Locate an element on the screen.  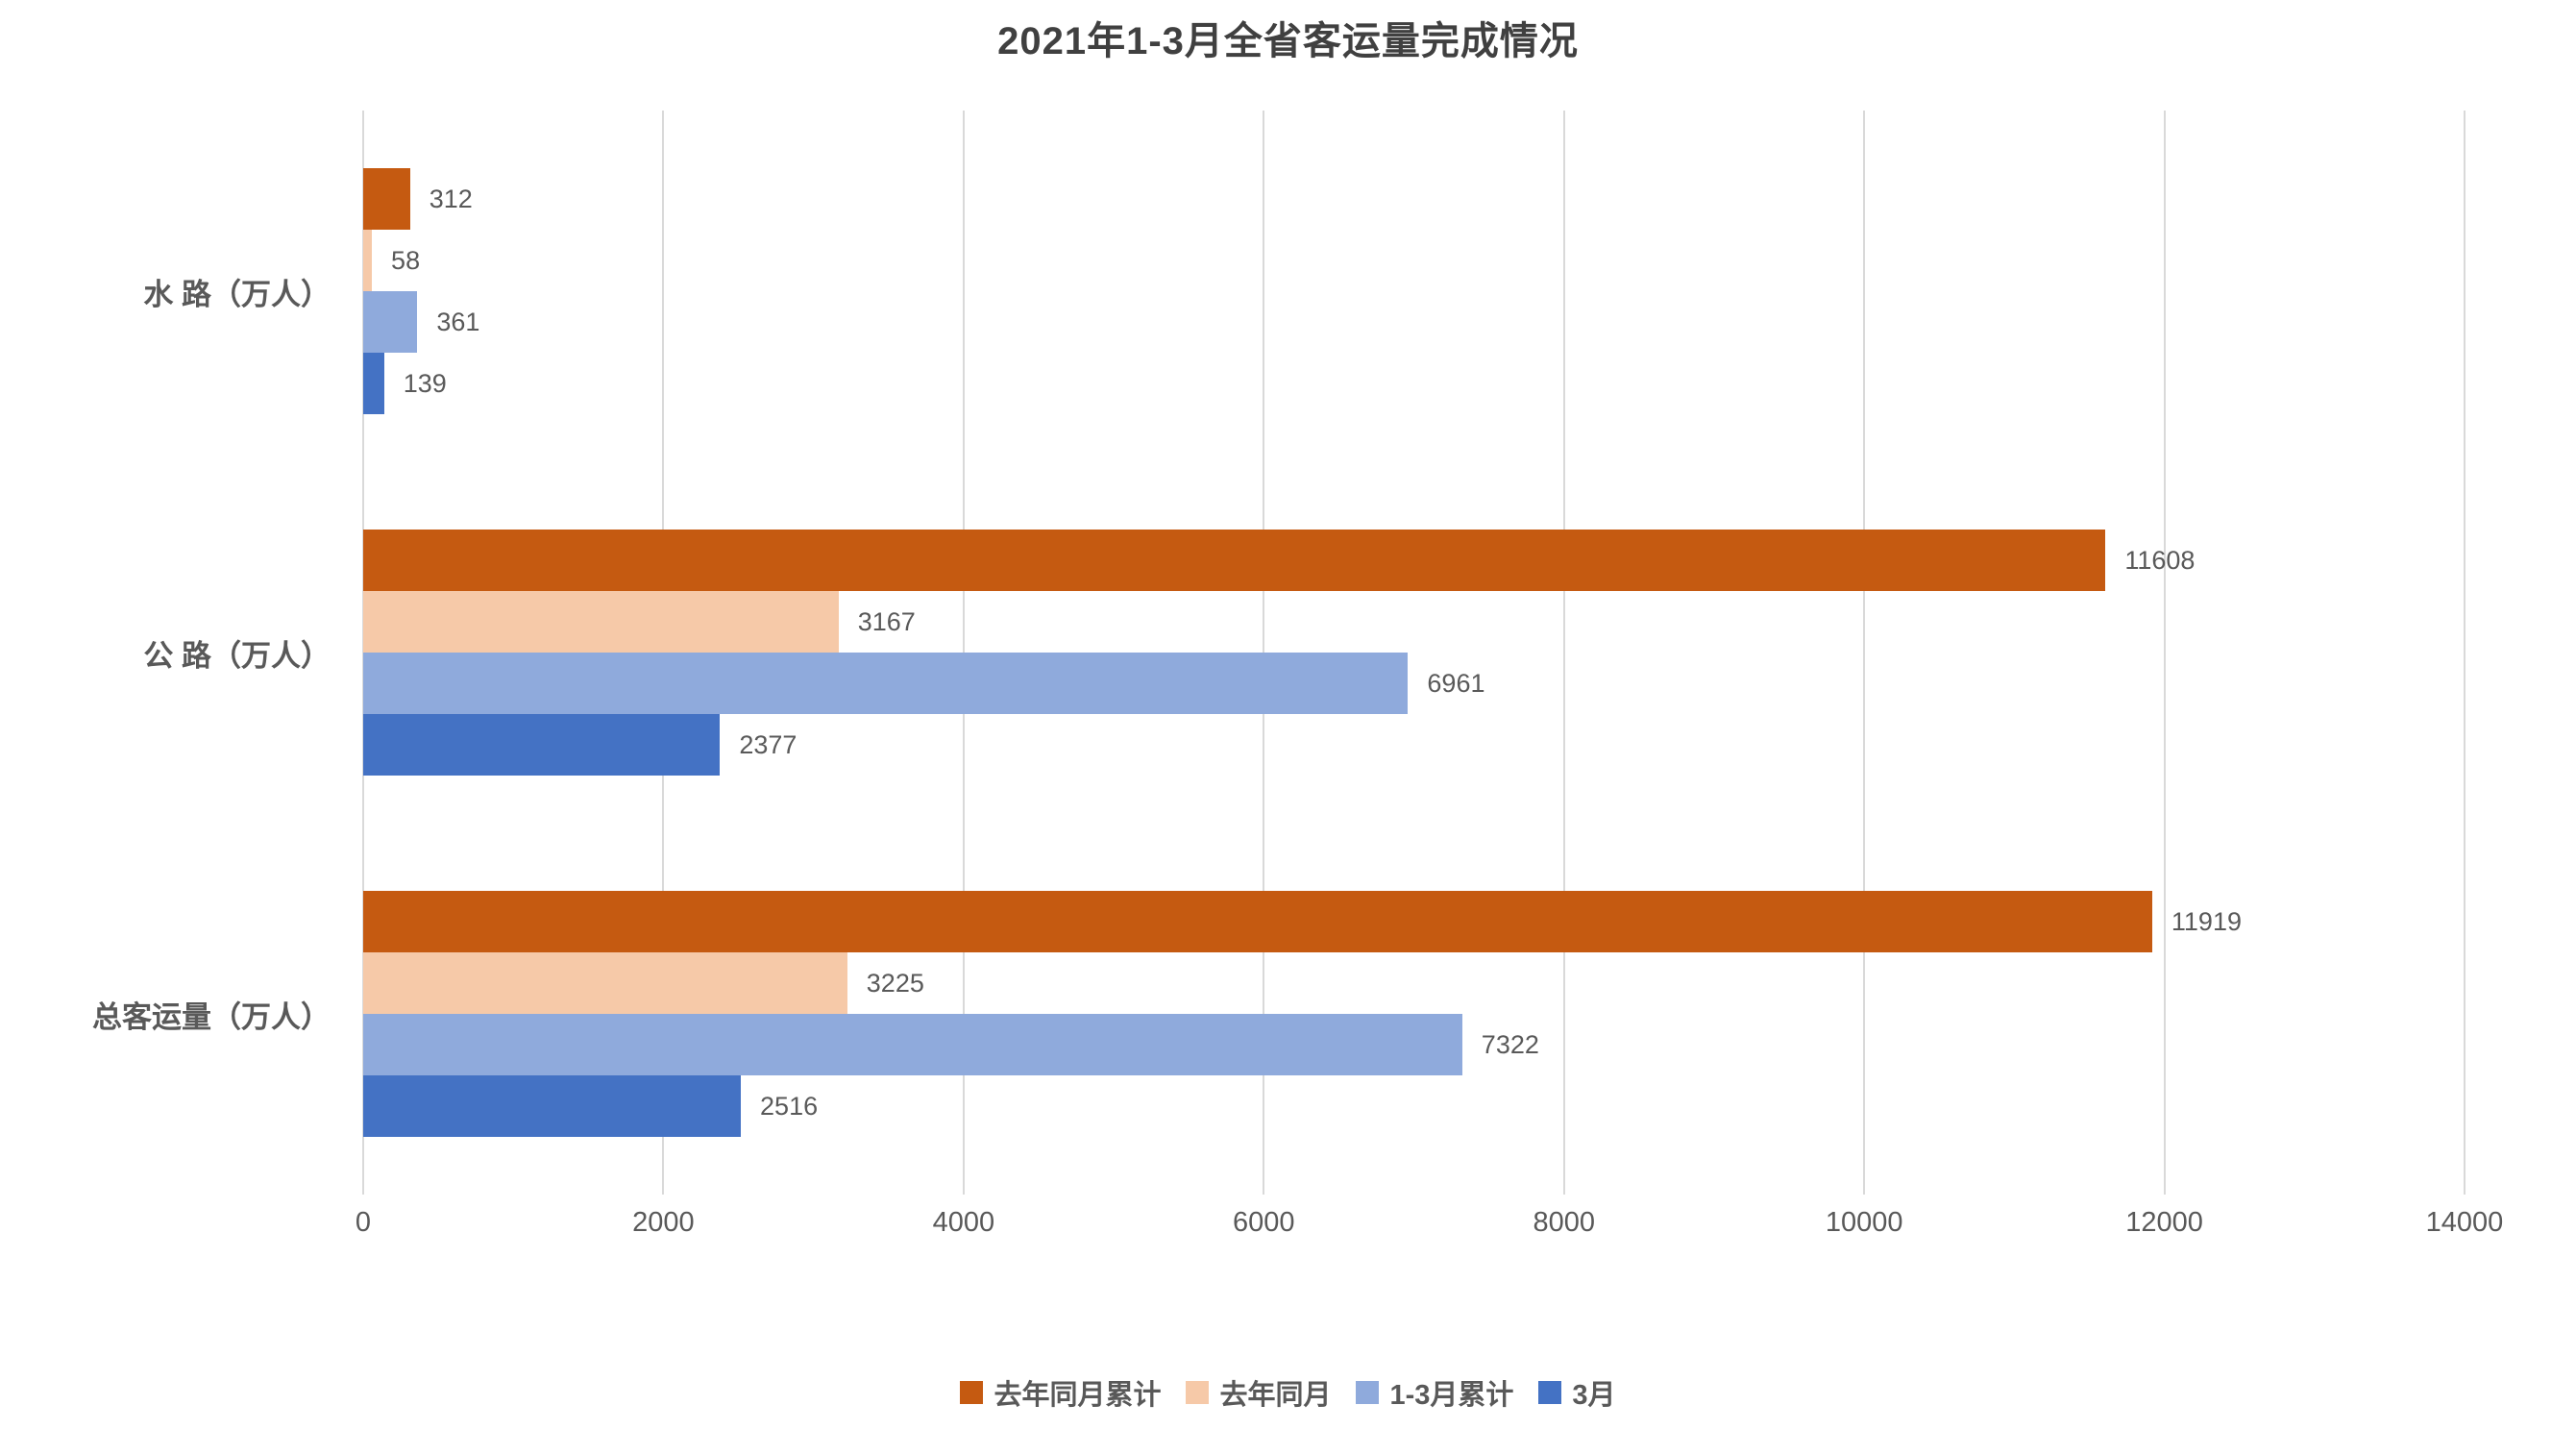
legend: 去年同月累计 去年同月 1-3月累计 3月 is located at coordinates (1288, 1392).